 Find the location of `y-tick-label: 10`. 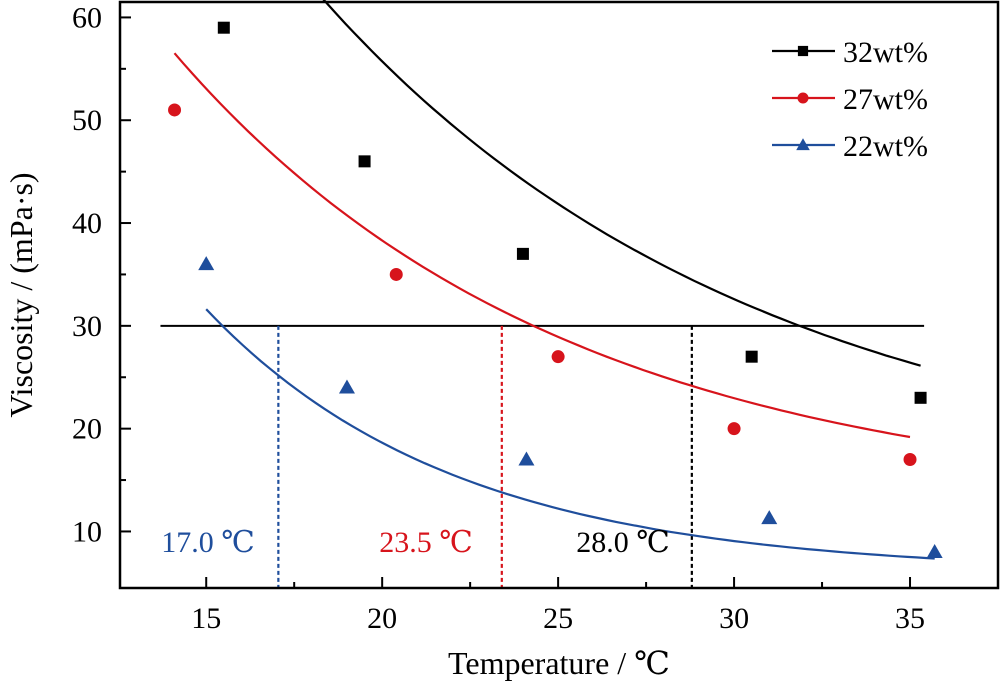

y-tick-label: 10 is located at coordinates (87, 531).